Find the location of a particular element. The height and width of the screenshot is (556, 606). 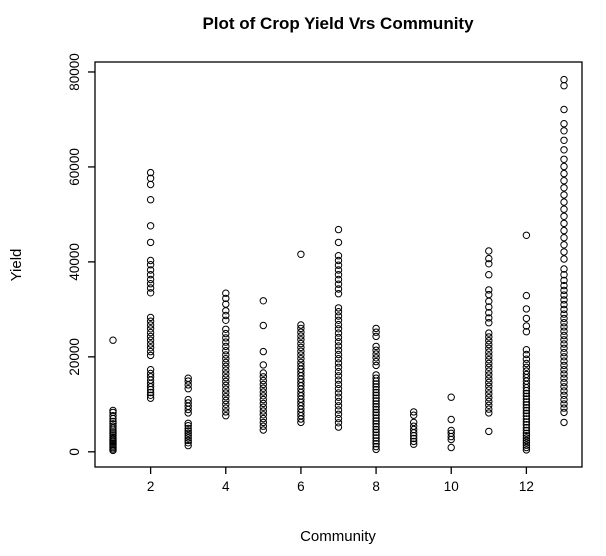

y-tick-label: 0 is located at coordinates (74, 452).